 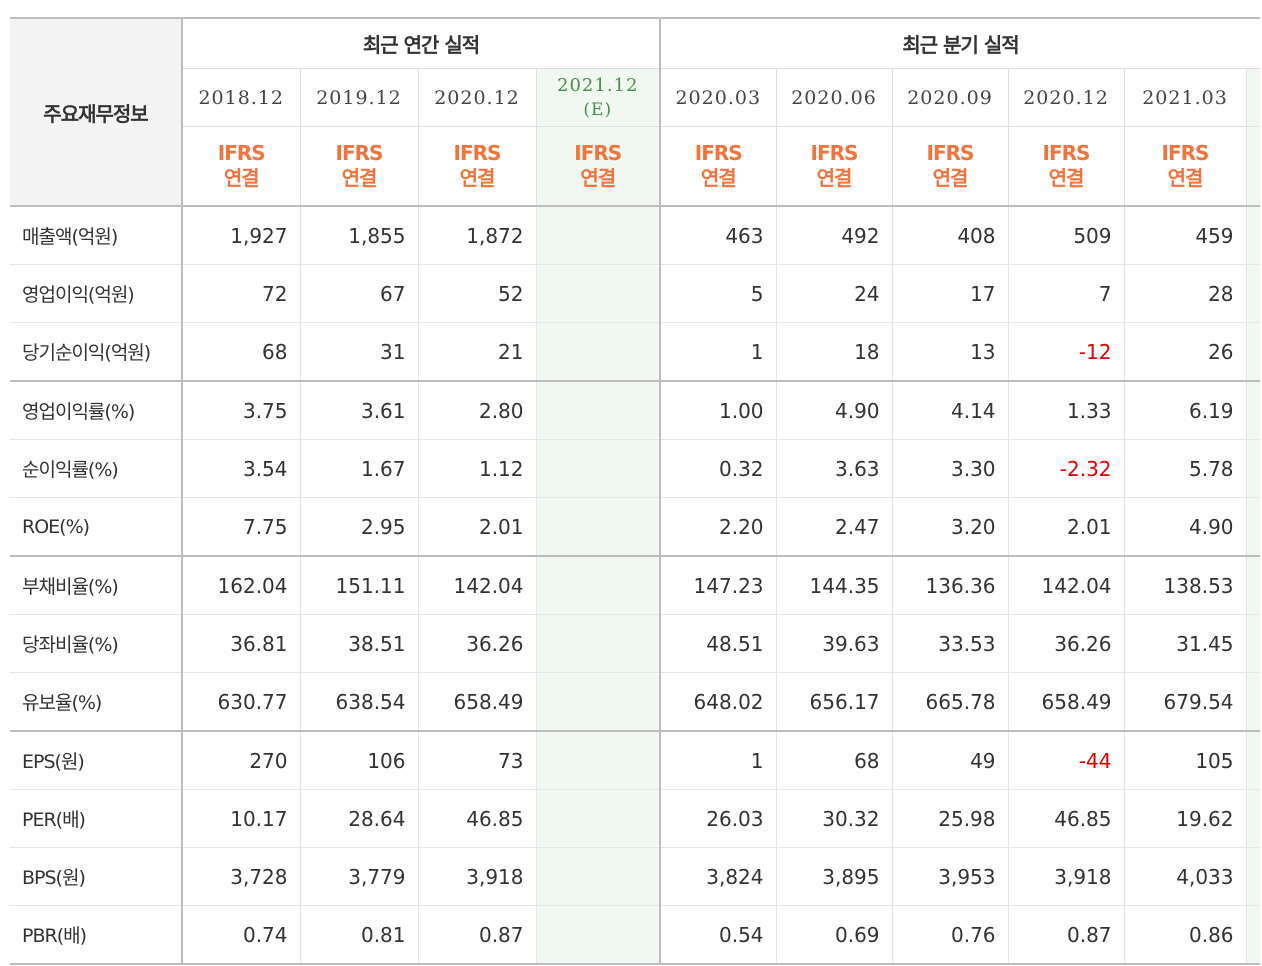 What do you see at coordinates (834, 352) in the screenshot?
I see `quarterly-value-cell: 18` at bounding box center [834, 352].